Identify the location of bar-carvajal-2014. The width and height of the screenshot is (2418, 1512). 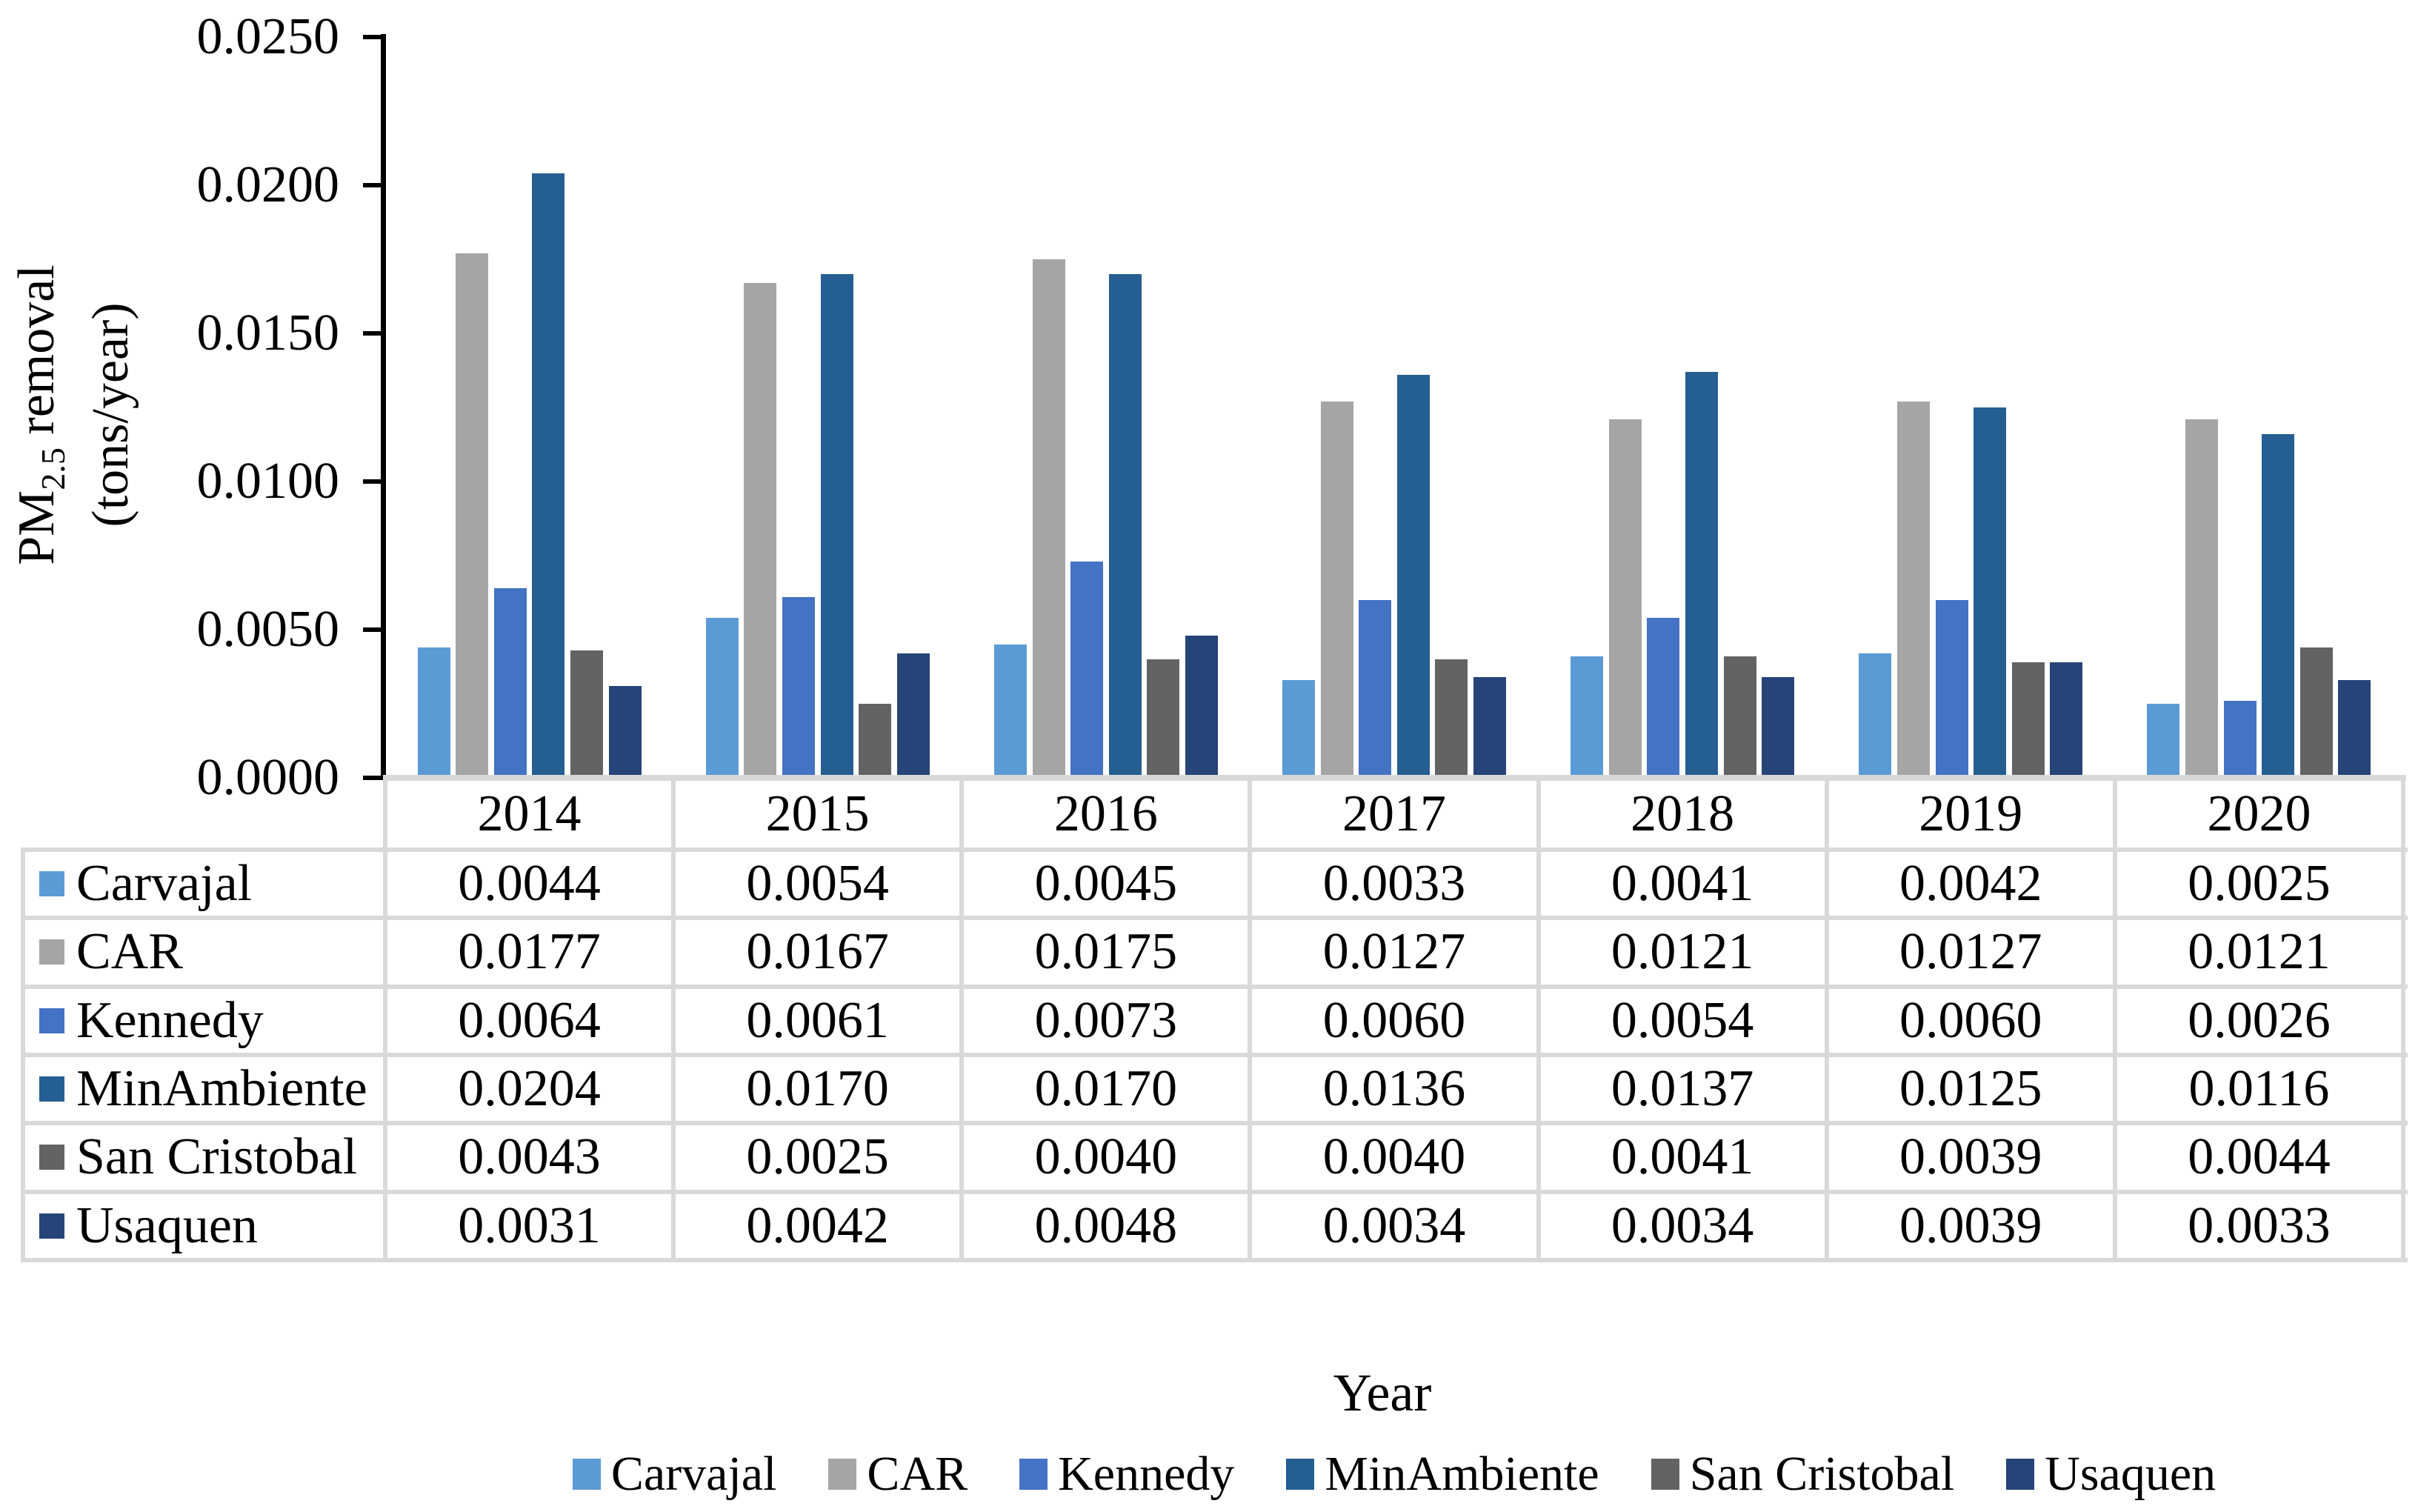
(434, 712).